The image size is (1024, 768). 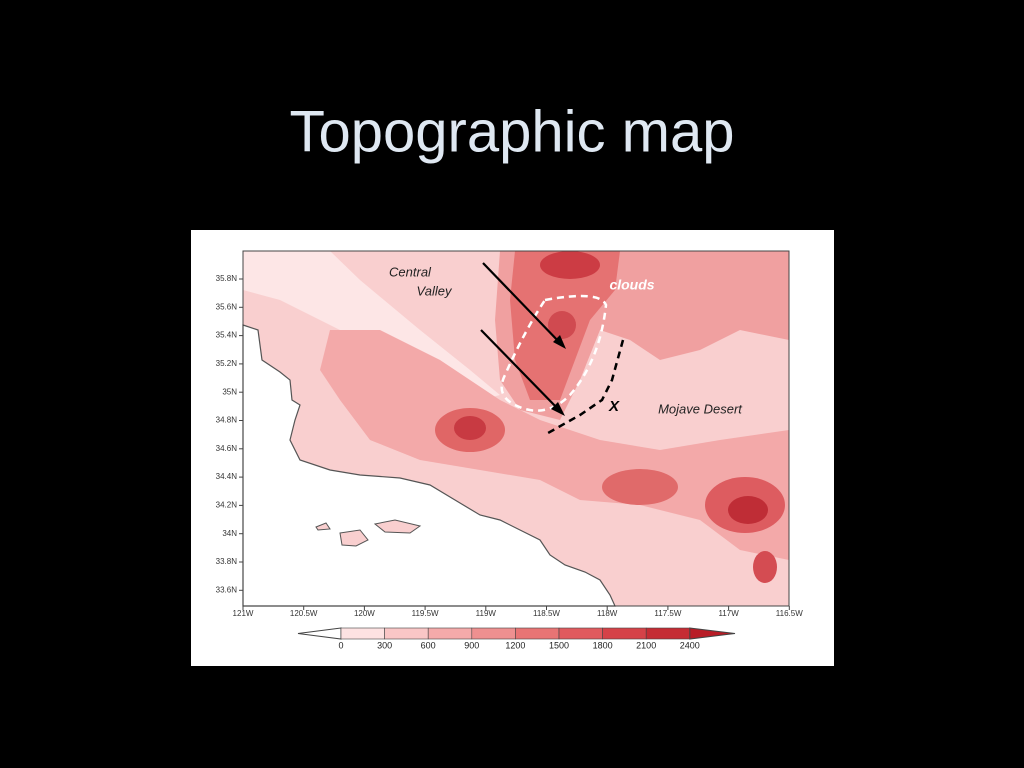 What do you see at coordinates (243, 613) in the screenshot?
I see `lon-tick-label: 121W` at bounding box center [243, 613].